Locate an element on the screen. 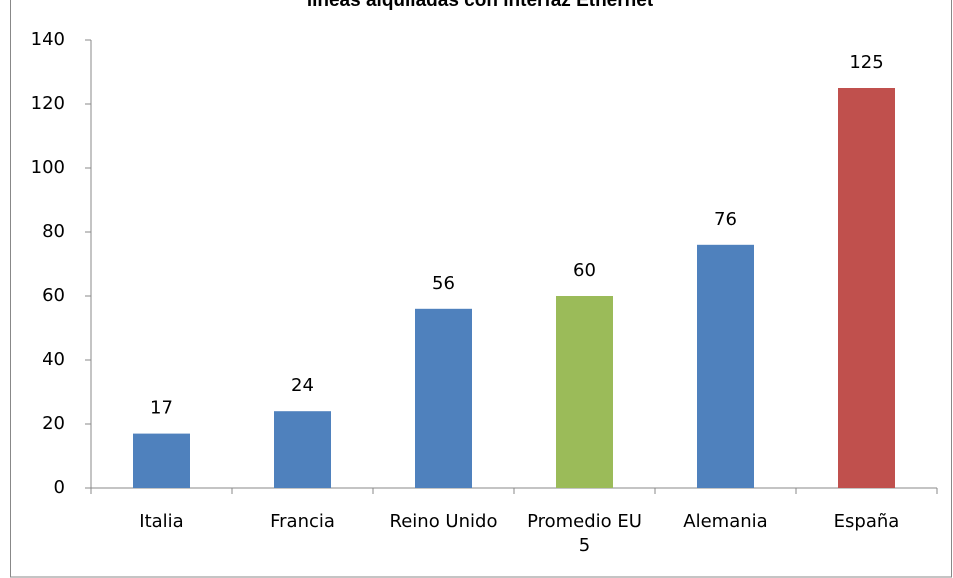 This screenshot has width=953, height=578. y-tick-label: 20 is located at coordinates (53, 423).